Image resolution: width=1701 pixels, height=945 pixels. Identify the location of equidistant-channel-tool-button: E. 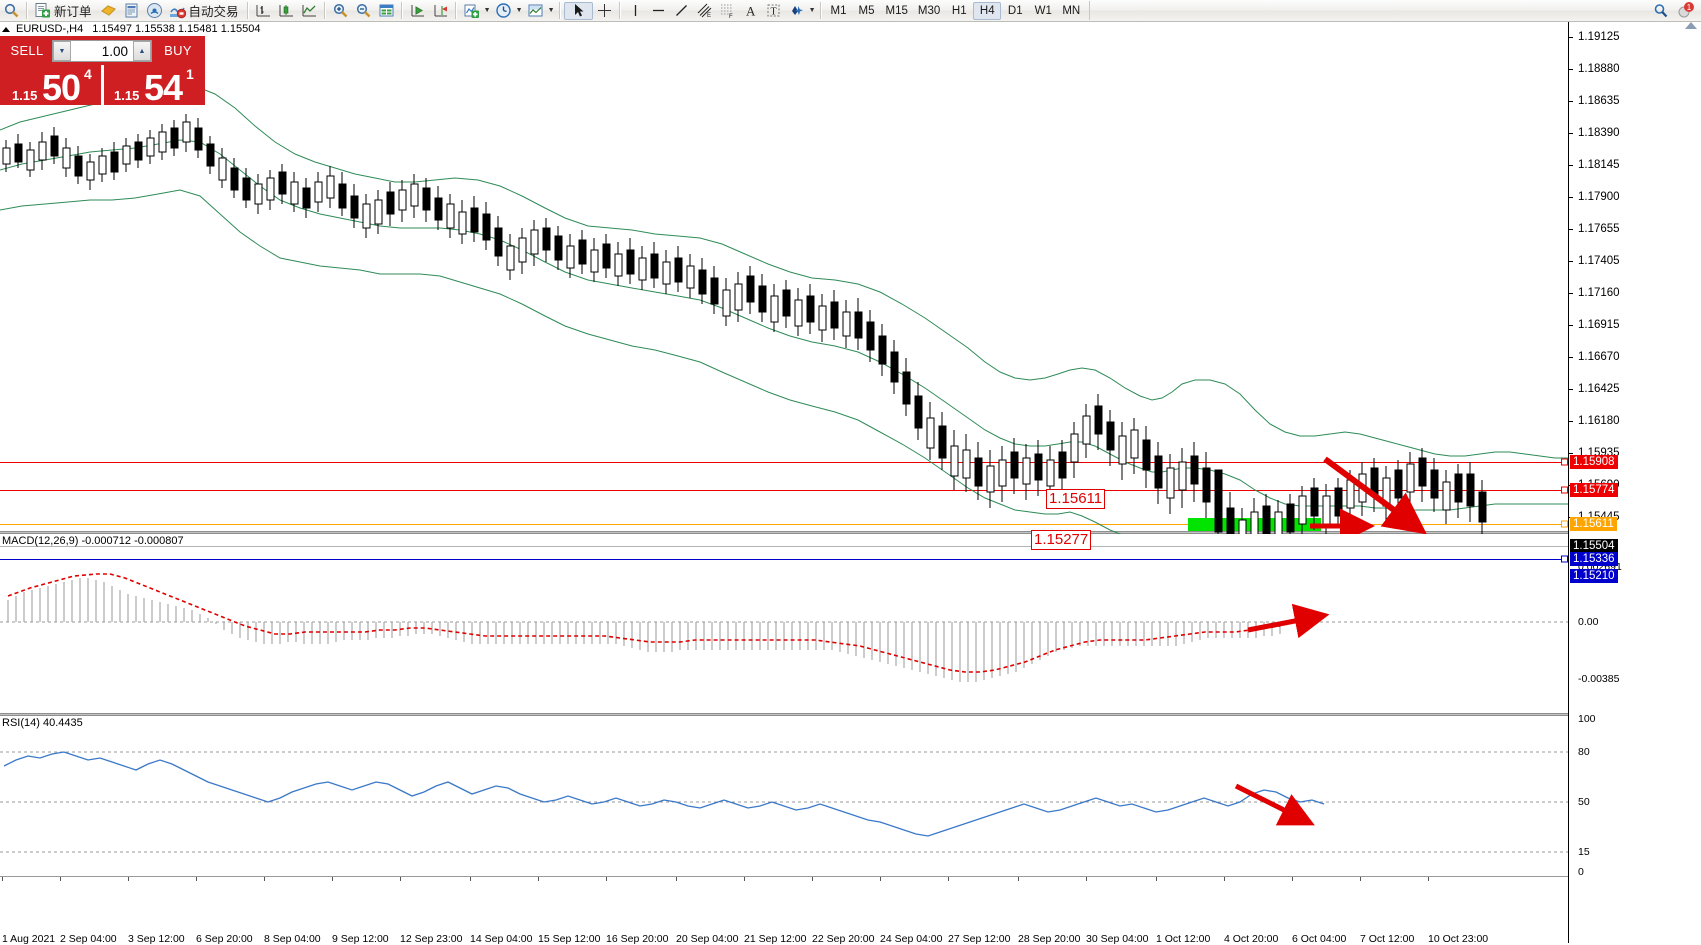
(704, 11).